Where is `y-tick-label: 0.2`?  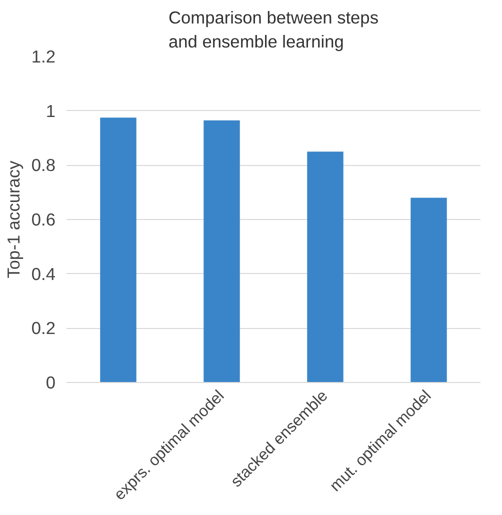
y-tick-label: 0.2 is located at coordinates (43, 328).